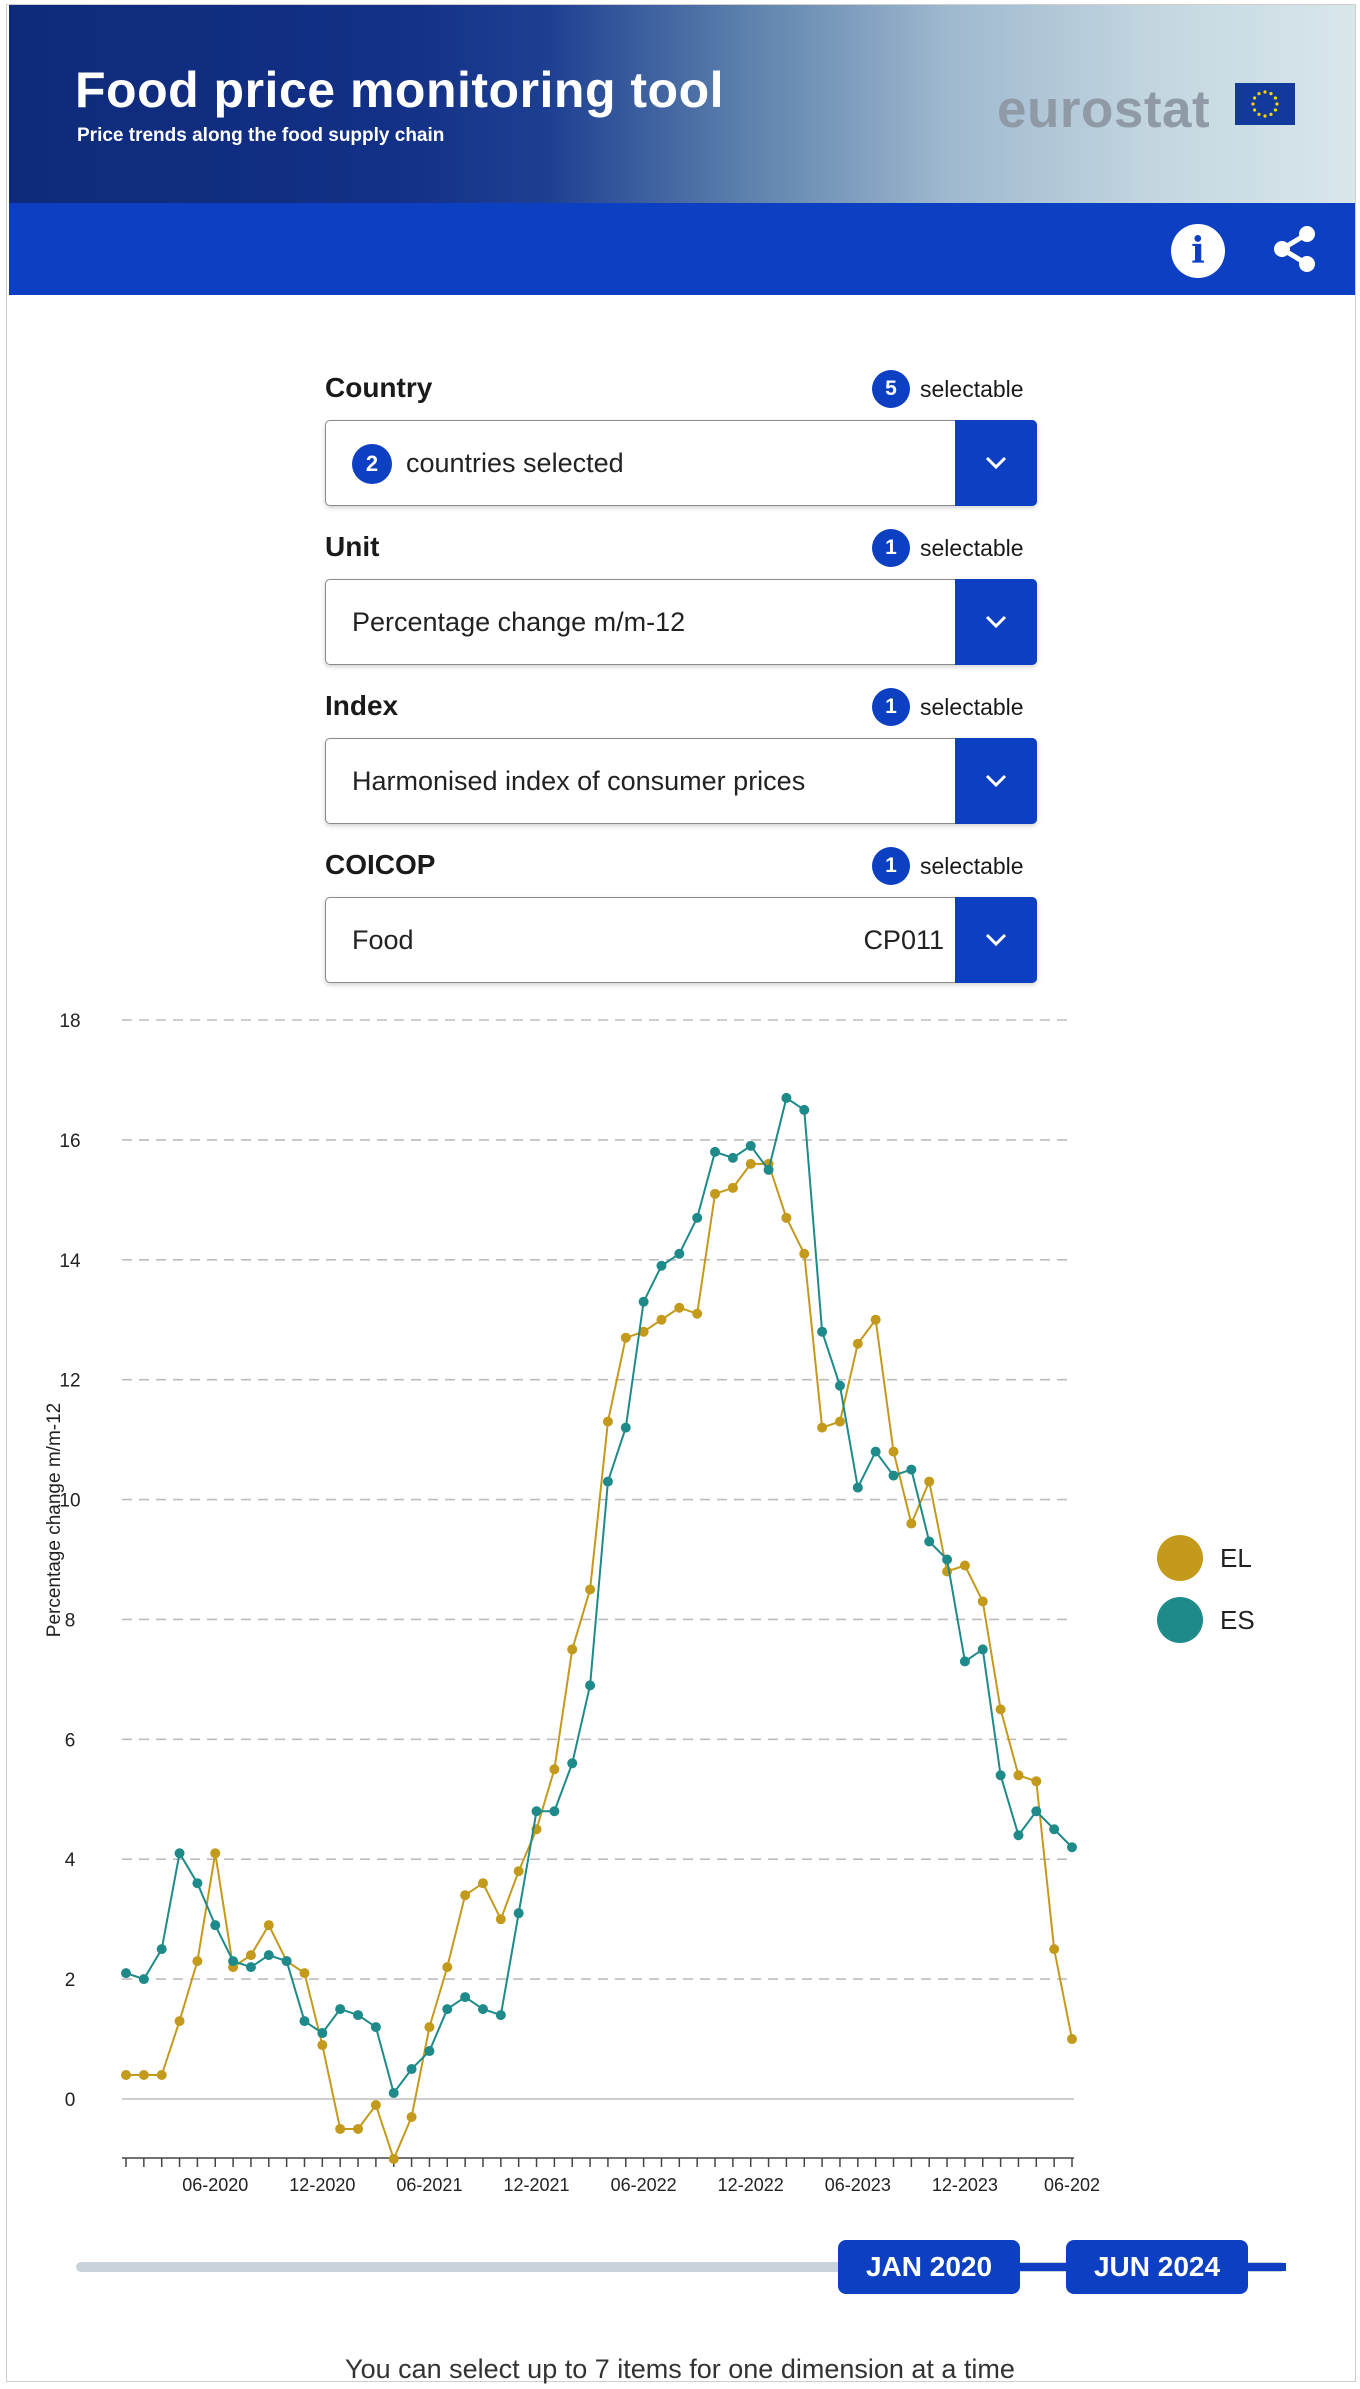 The image size is (1360, 2389). Describe the element at coordinates (69, 1501) in the screenshot. I see `y-tick-label: 10` at that location.